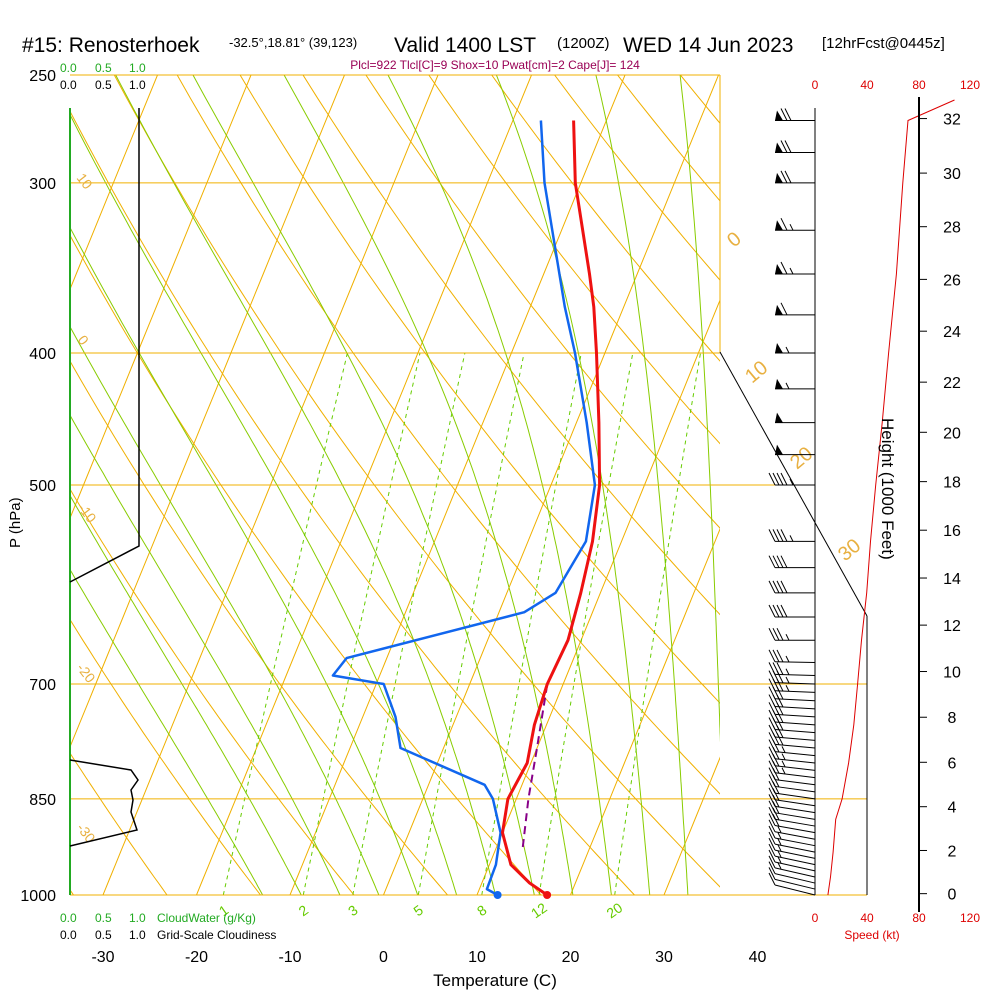  What do you see at coordinates (952, 174) in the screenshot?
I see `height-label-30: 30` at bounding box center [952, 174].